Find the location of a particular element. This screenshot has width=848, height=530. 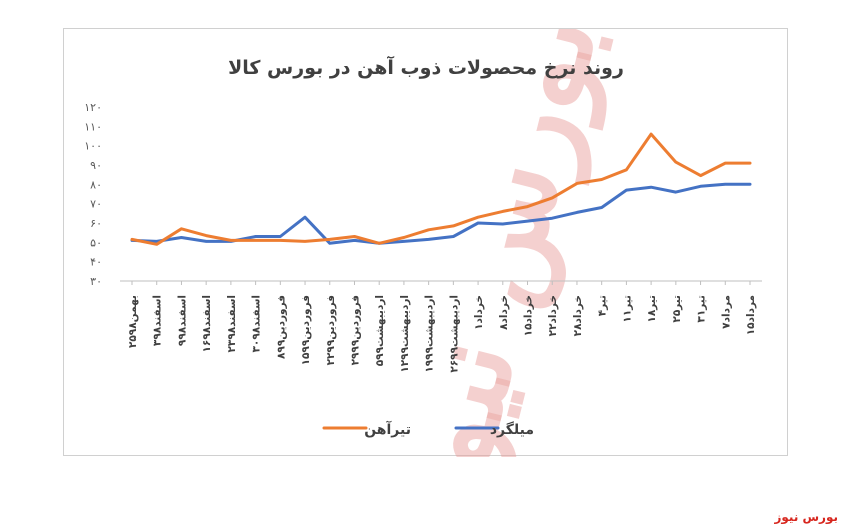

y-tick-label: ۶۰ is located at coordinates (96, 223).